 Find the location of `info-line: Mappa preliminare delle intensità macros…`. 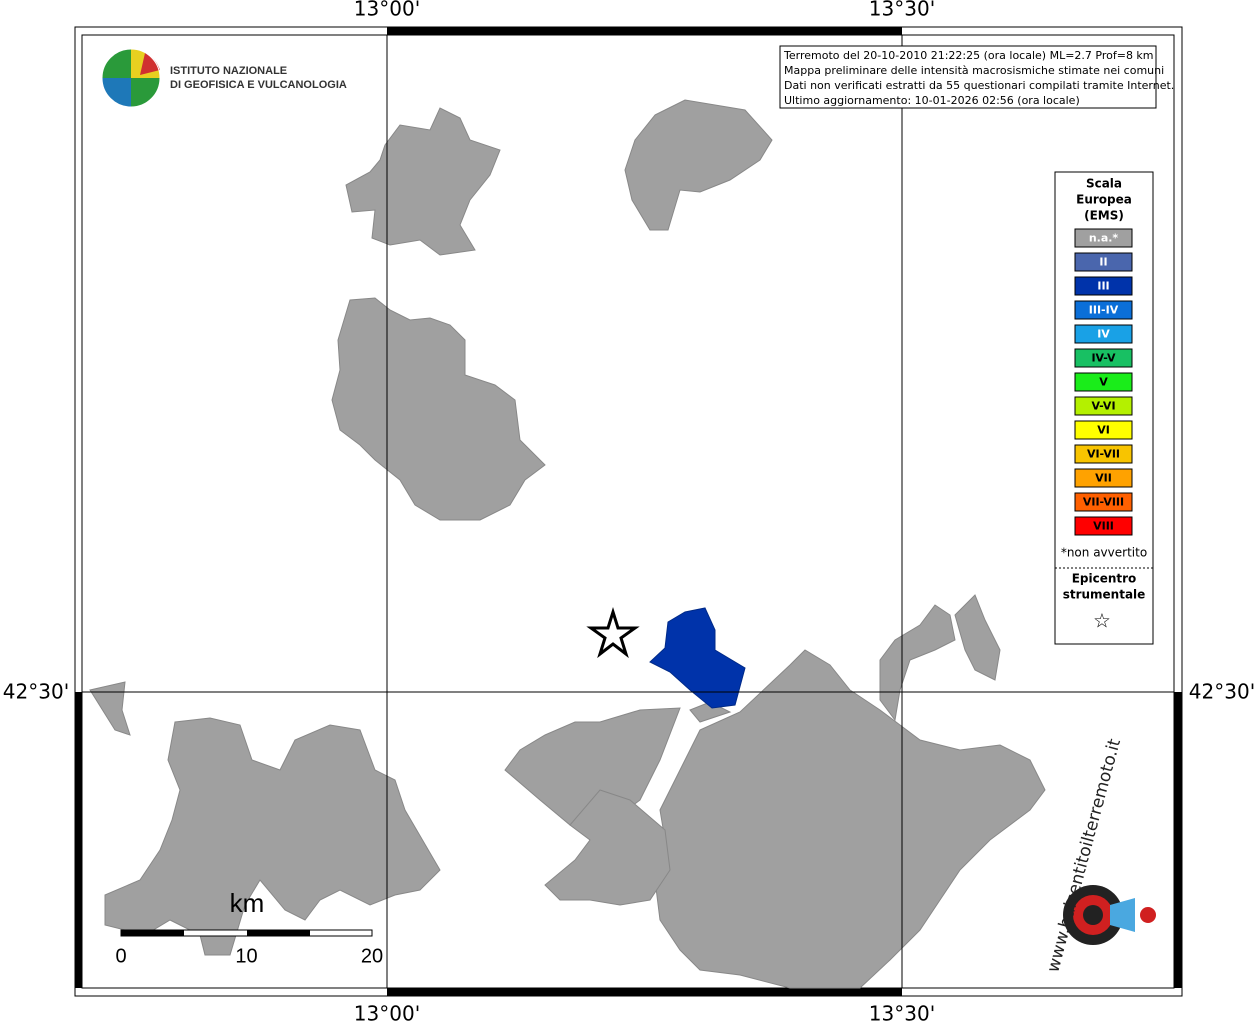

info-line: Mappa preliminare delle intensità macros… is located at coordinates (974, 70).